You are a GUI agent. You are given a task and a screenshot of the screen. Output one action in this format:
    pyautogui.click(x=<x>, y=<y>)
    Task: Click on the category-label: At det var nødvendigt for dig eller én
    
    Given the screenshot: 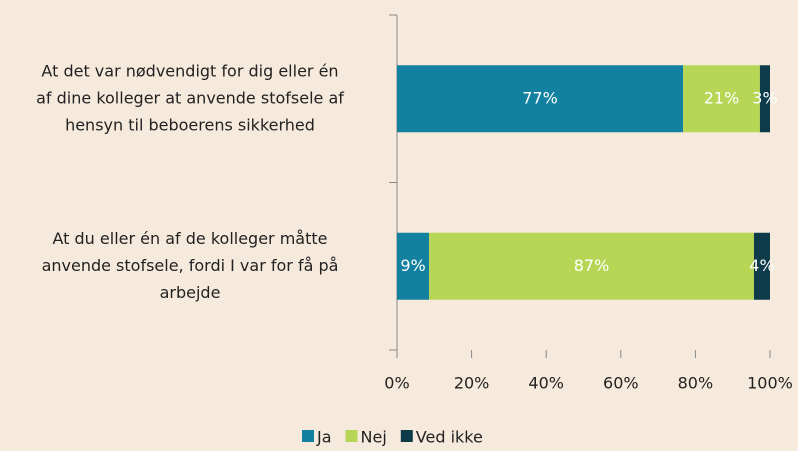 What is the action you would take?
    pyautogui.click(x=189, y=70)
    